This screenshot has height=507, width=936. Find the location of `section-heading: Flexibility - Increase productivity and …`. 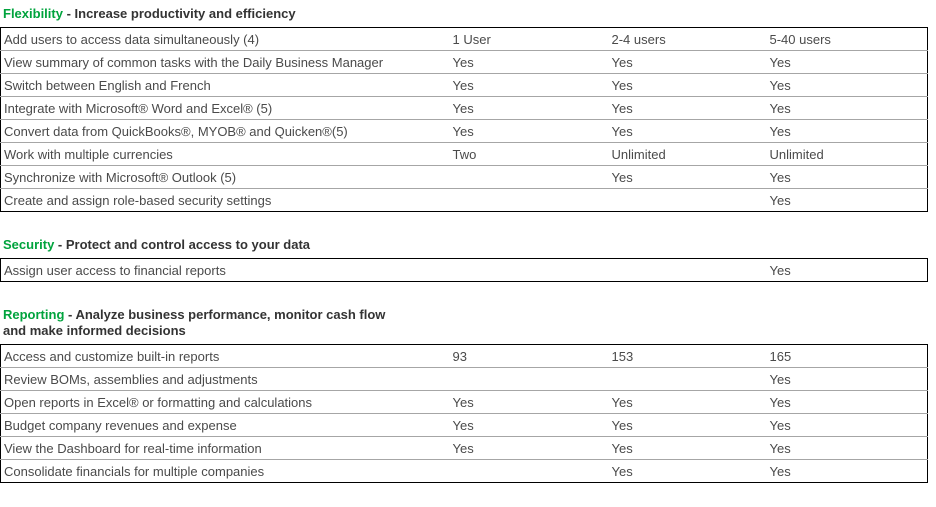

section-heading: Flexibility - Increase productivity and … is located at coordinates (201, 14).